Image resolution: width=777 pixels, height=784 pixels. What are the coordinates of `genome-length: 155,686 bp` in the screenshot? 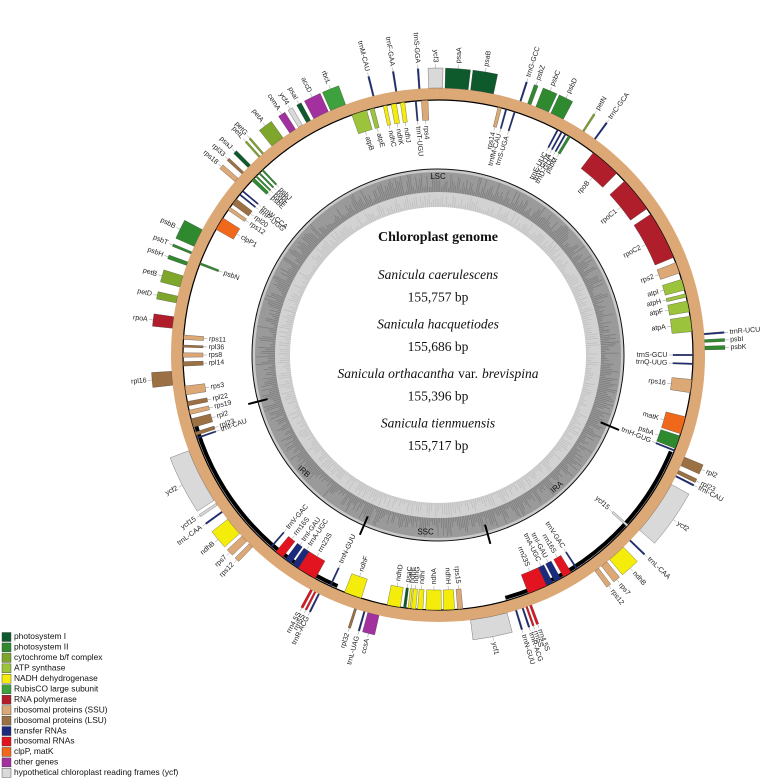 It's located at (438, 346).